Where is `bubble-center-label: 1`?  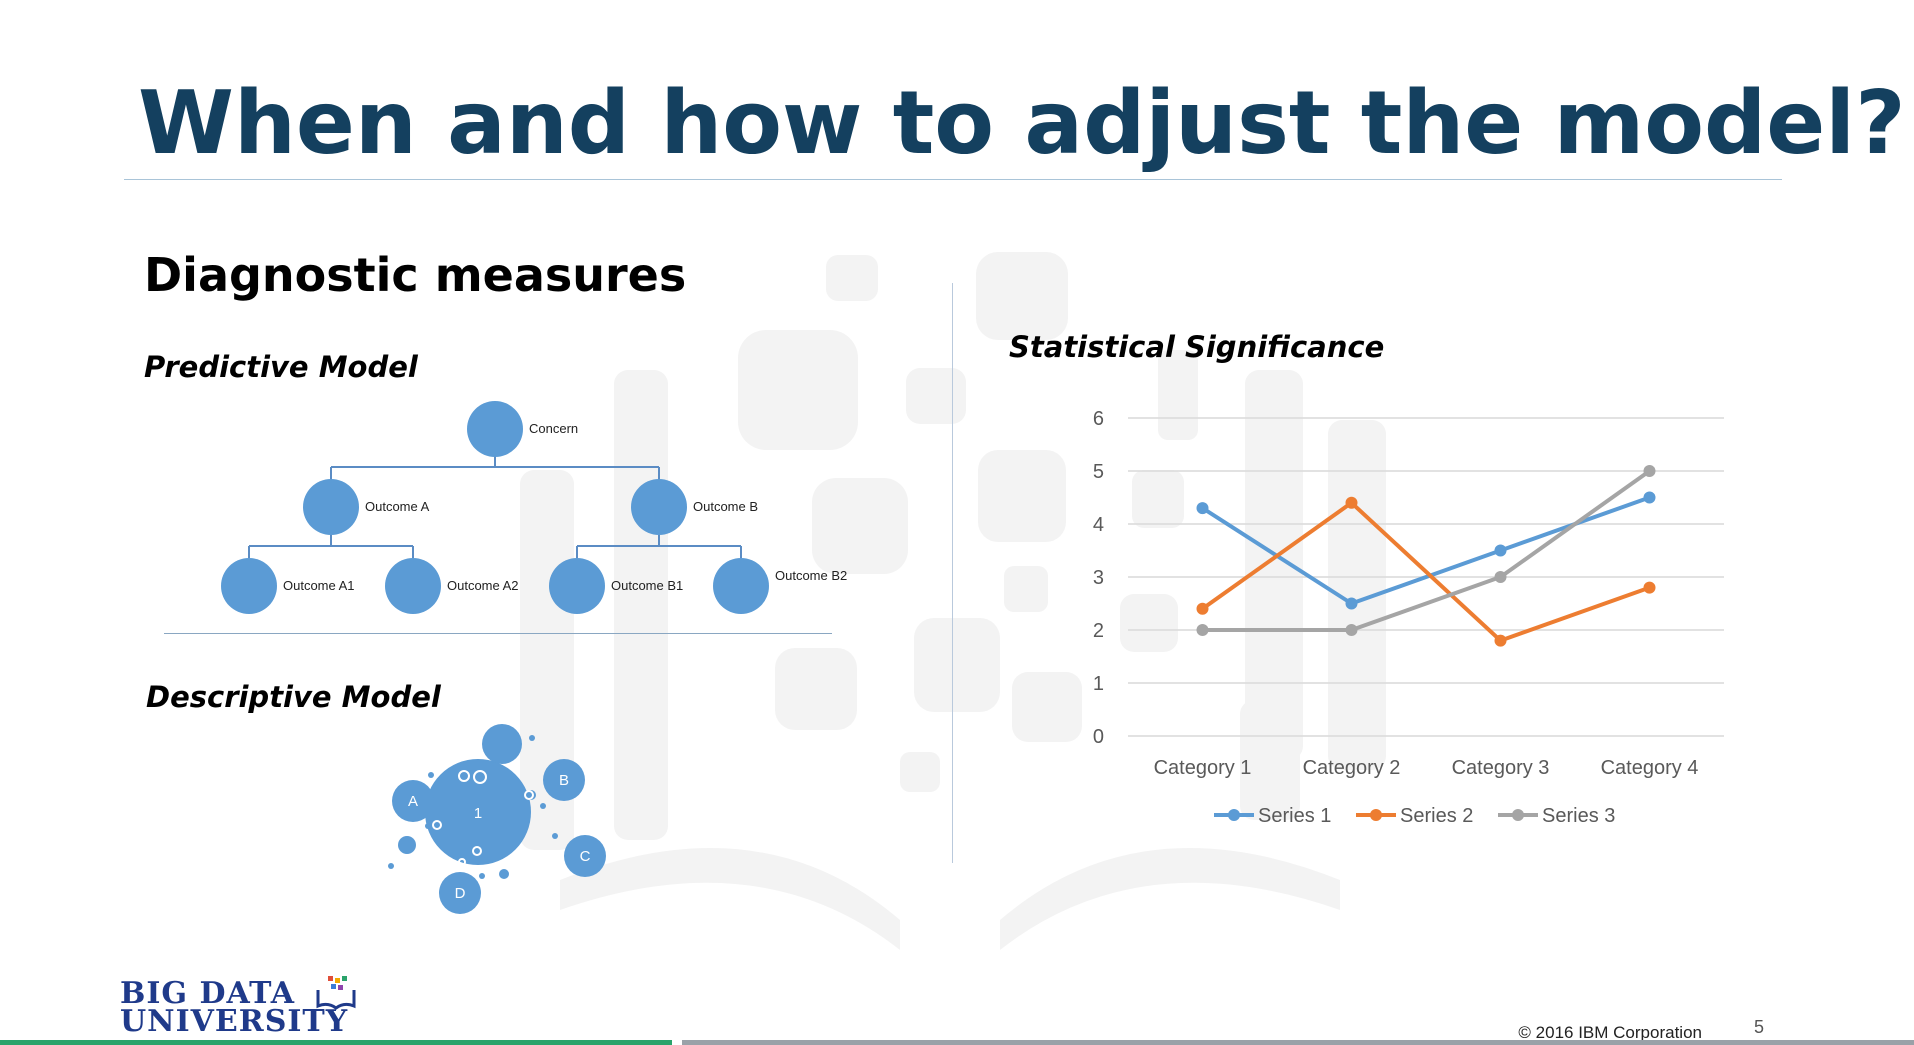 bubble-center-label: 1 is located at coordinates (478, 813).